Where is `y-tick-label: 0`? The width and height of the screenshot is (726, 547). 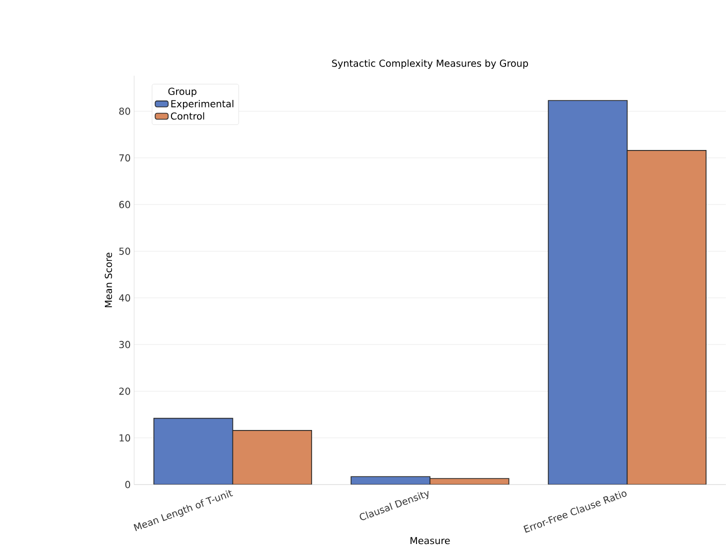
y-tick-label: 0 is located at coordinates (127, 484).